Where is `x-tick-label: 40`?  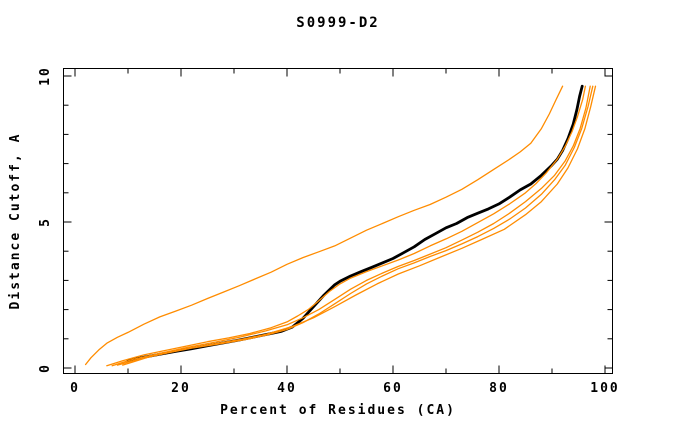 x-tick-label: 40 is located at coordinates (287, 388).